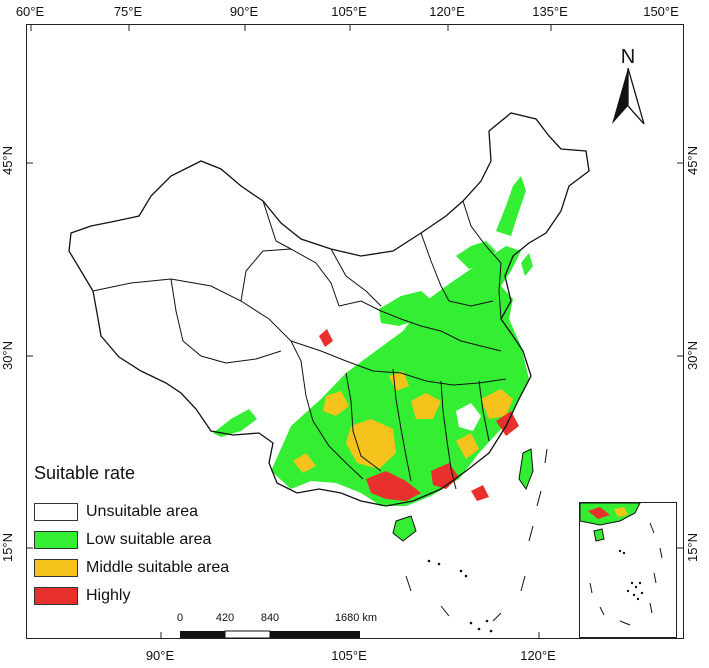  What do you see at coordinates (276, 627) in the screenshot?
I see `scale-bar: 0 420 840 1680 km` at bounding box center [276, 627].